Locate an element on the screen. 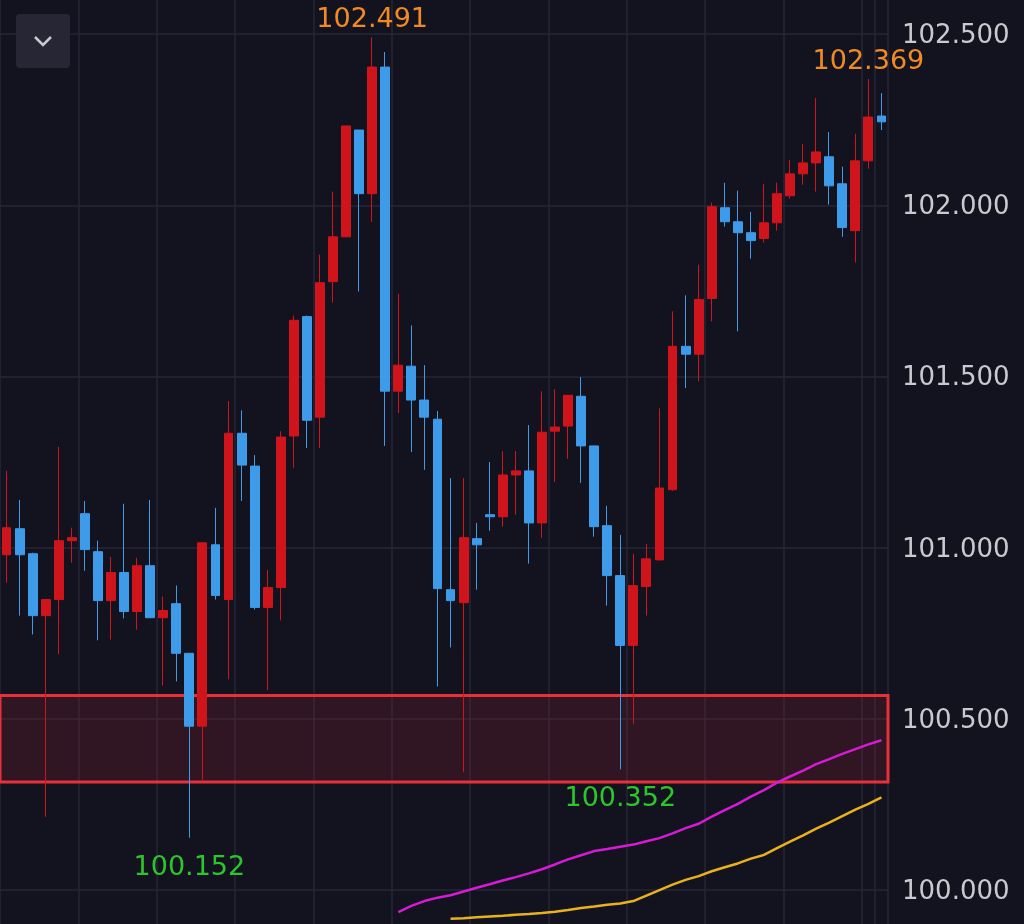  line-series is located at coordinates (640, 826).